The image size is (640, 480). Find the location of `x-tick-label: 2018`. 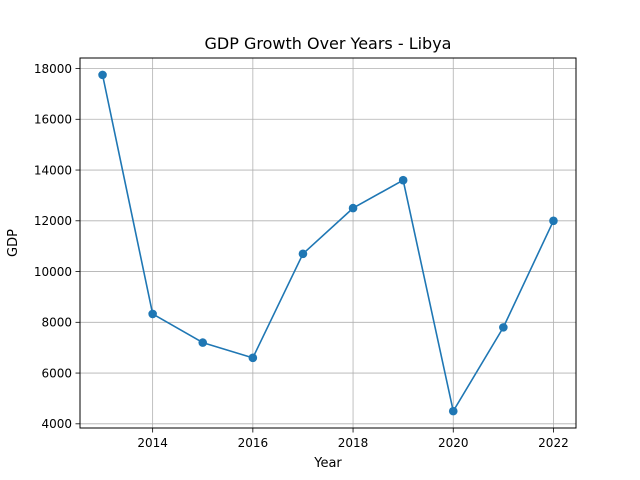

x-tick-label: 2018 is located at coordinates (353, 443).